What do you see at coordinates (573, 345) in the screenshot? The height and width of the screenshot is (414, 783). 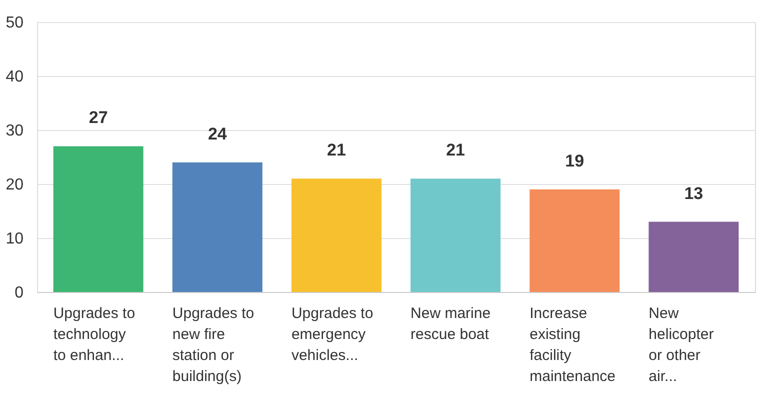 I see `x-tick-label: Increase existing facility maintenance` at bounding box center [573, 345].